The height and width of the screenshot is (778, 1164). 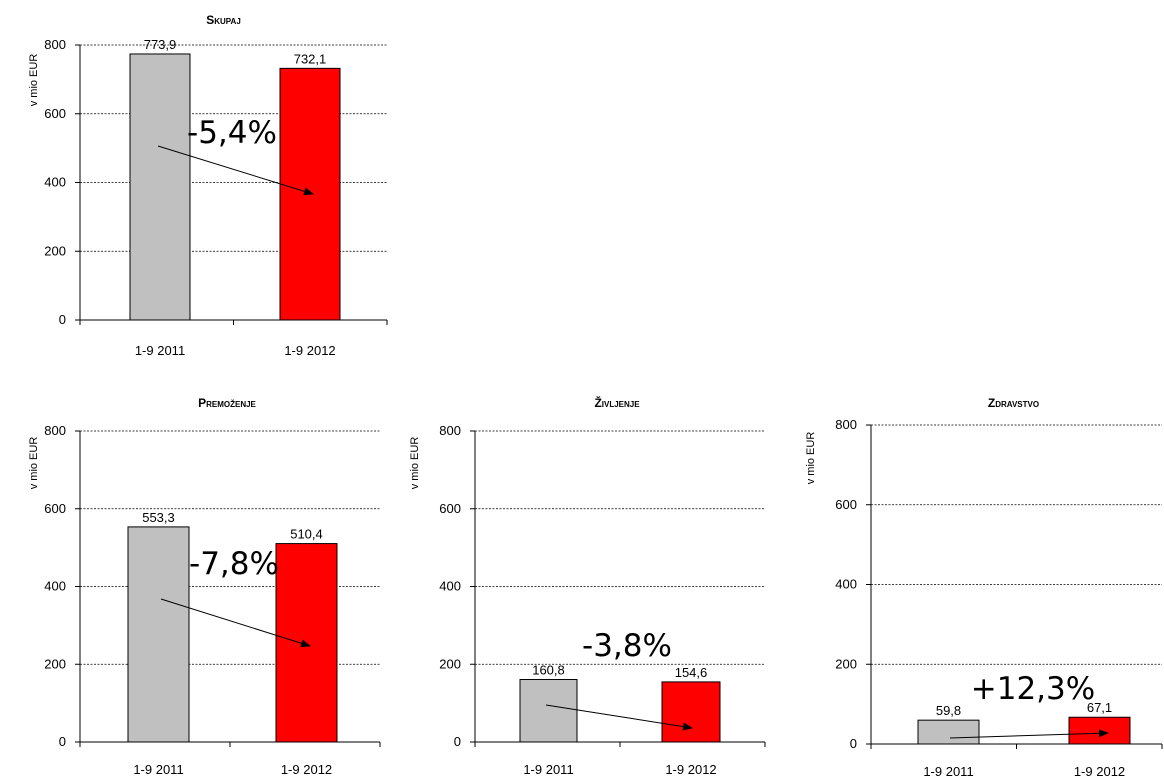 What do you see at coordinates (160, 44) in the screenshot?
I see `skupaj-data-label-1: 773,9` at bounding box center [160, 44].